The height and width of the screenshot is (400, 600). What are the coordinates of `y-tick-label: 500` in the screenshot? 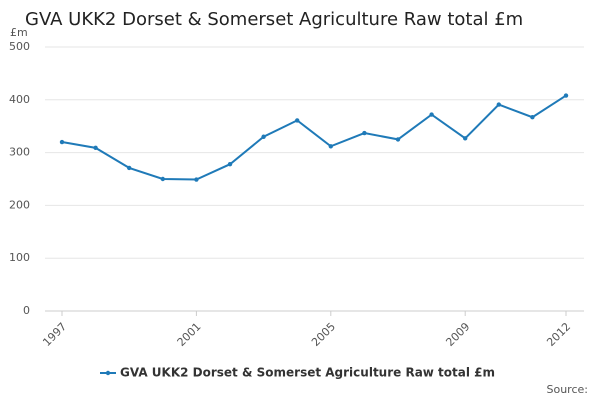 It's located at (19, 46).